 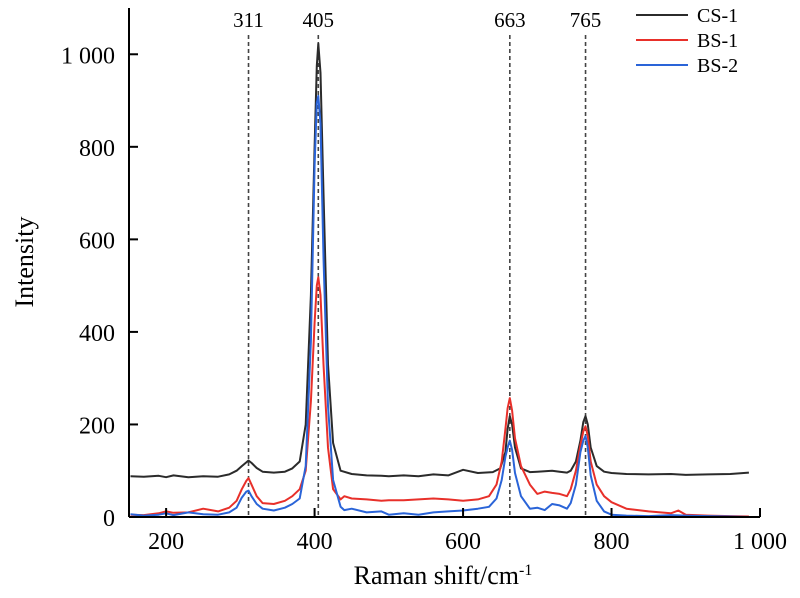 What do you see at coordinates (88, 56) in the screenshot?
I see `y-tick-label: 1 000` at bounding box center [88, 56].